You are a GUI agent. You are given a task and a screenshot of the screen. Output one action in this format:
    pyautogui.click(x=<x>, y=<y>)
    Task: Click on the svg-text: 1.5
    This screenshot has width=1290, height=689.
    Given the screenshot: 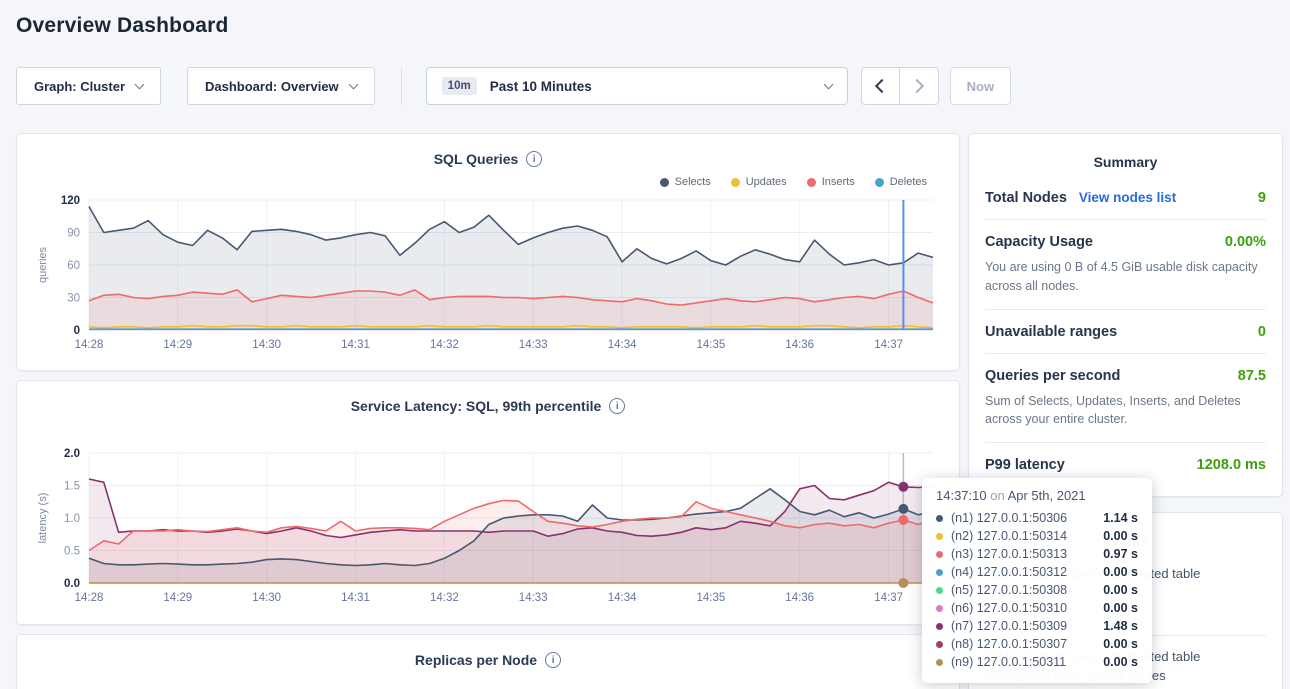 What is the action you would take?
    pyautogui.click(x=72, y=487)
    